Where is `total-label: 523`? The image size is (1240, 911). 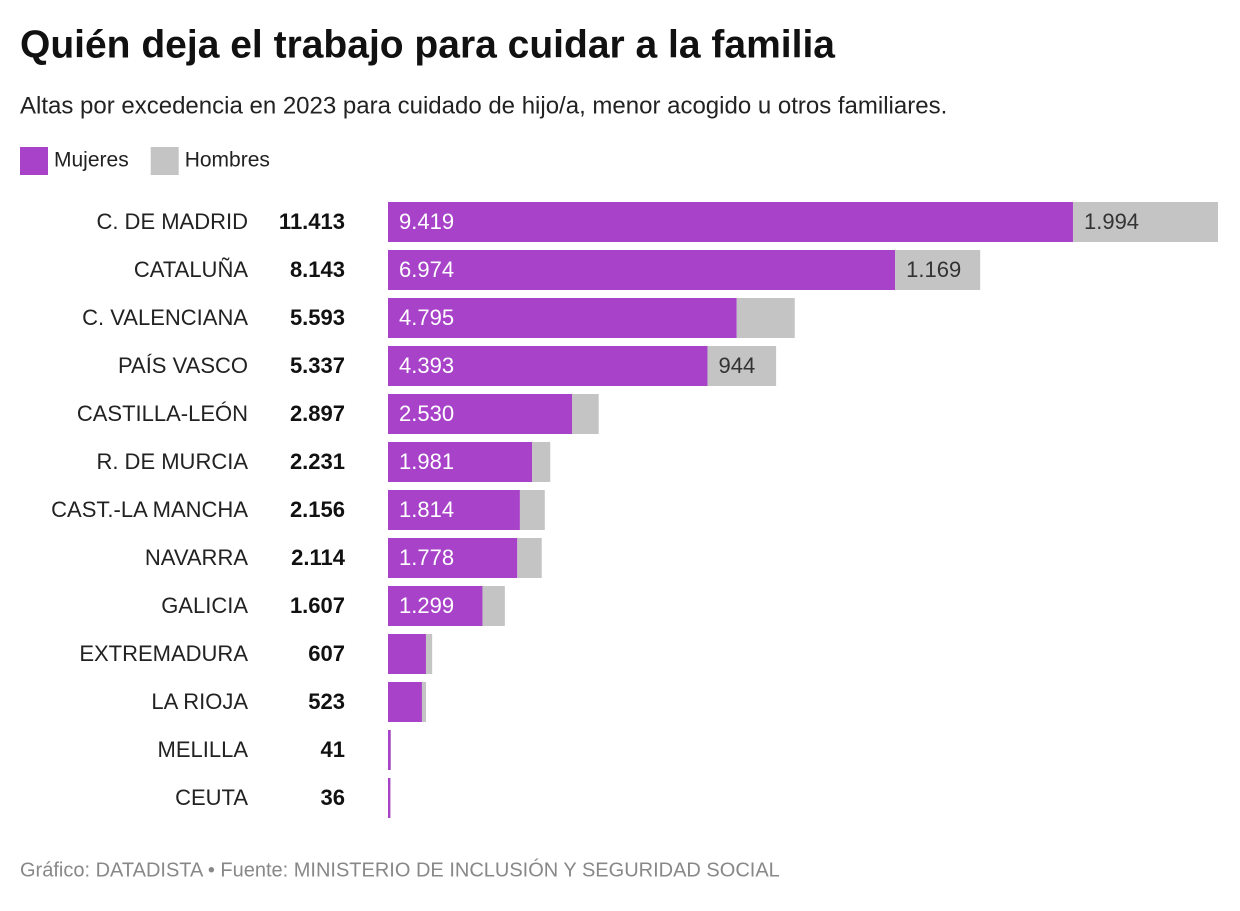
total-label: 523 is located at coordinates (326, 701).